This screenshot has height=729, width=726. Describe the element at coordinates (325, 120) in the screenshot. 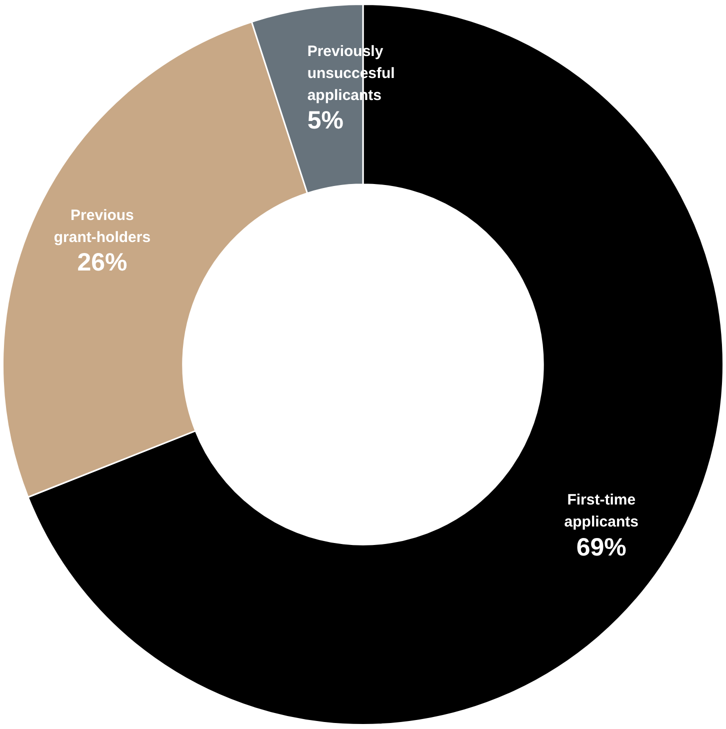

I see `data-label: 5%` at that location.